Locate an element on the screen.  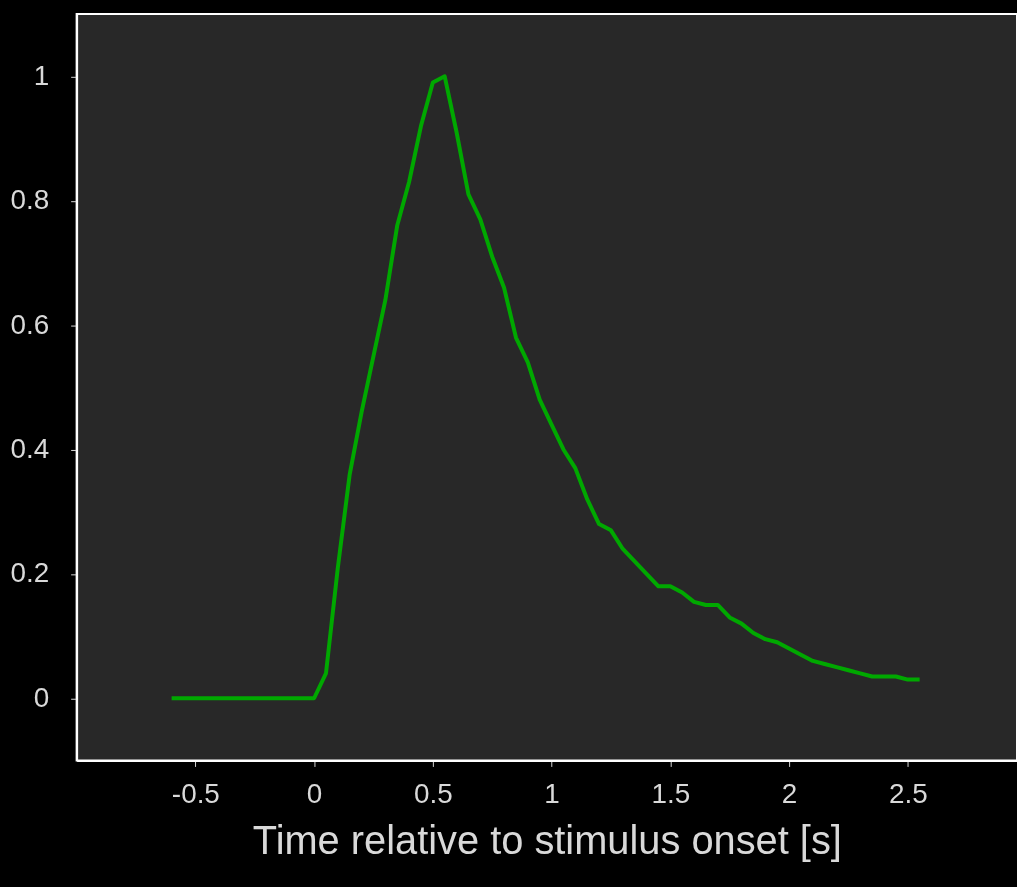
y-tick-label: 0.4 is located at coordinates (30, 448).